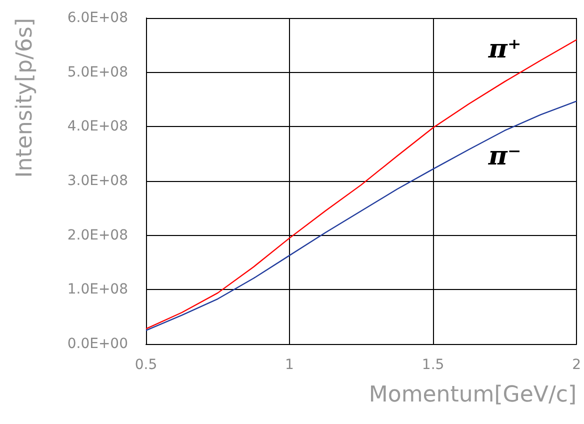 The width and height of the screenshot is (584, 424). Describe the element at coordinates (25, 98) in the screenshot. I see `y-axis-title: Intensity[p/6s]` at that location.